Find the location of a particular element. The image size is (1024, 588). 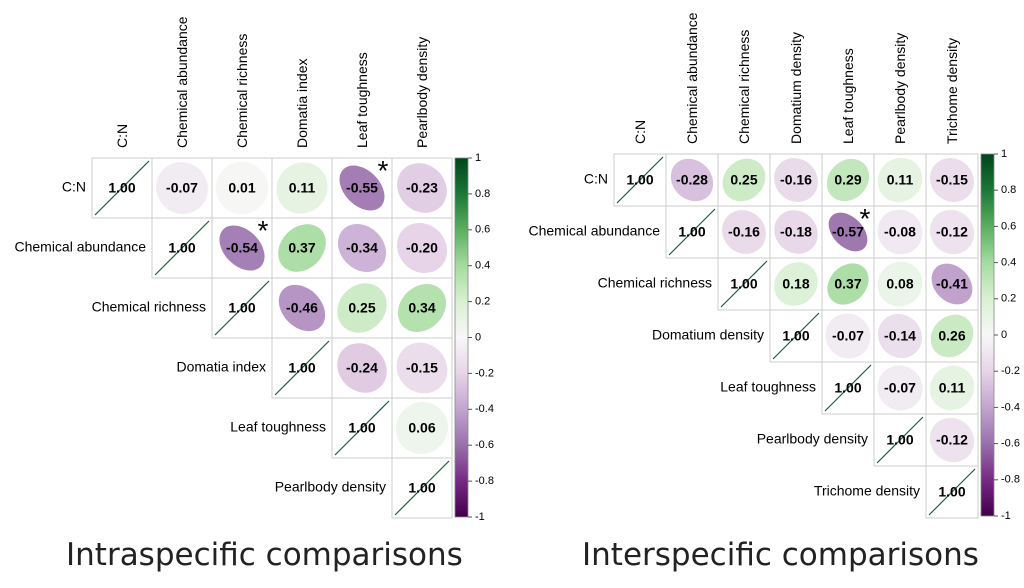

correlation-cell: 0.01 is located at coordinates (242, 188).